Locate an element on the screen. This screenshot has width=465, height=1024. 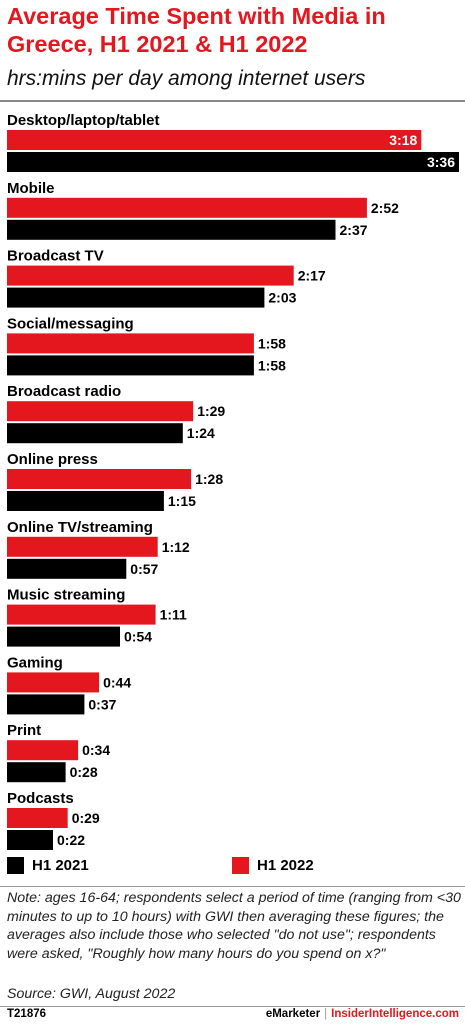
bar-h1-2022-print is located at coordinates (43, 750).